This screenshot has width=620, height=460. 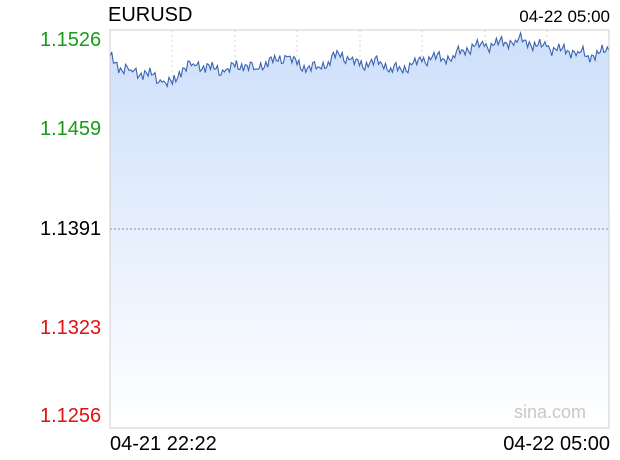 I want to click on price-line, so click(x=359, y=59).